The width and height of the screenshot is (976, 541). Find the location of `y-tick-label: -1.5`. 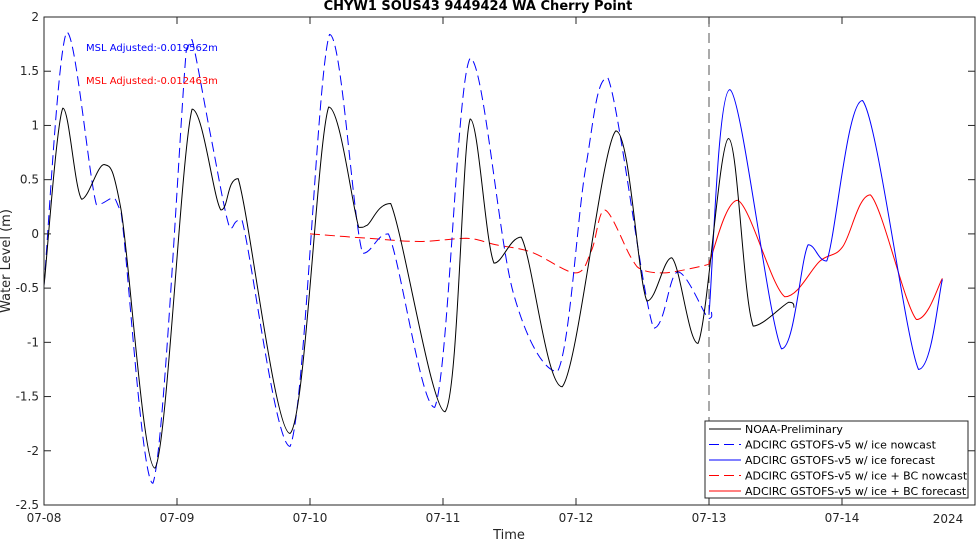

y-tick-label: -1.5 is located at coordinates (27, 397).